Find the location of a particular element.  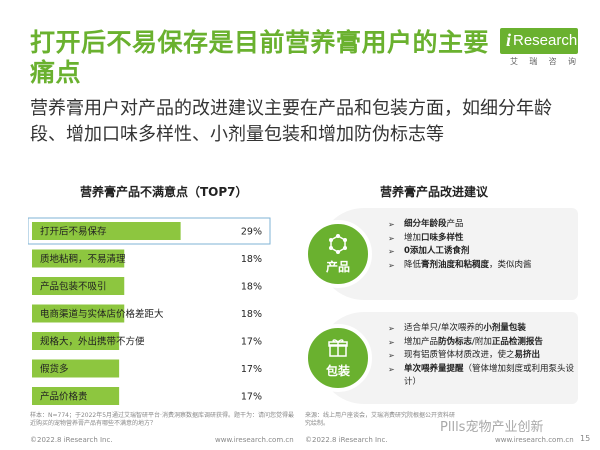

suggestion-item: 增加产品防伪标志/附加正品检测报告 is located at coordinates (481, 343).